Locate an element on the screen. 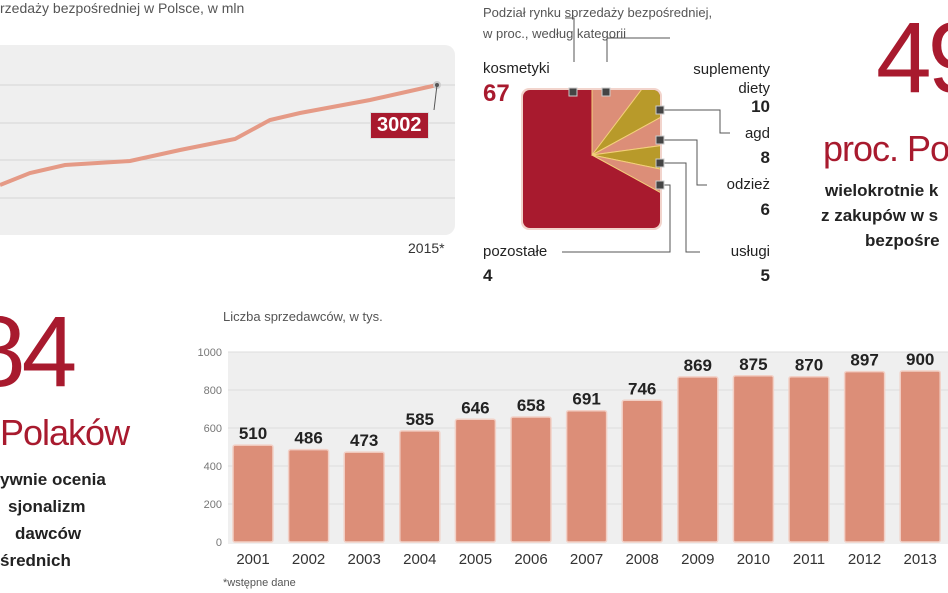 The width and height of the screenshot is (948, 593). value-uslugi: 5 is located at coordinates (765, 275).